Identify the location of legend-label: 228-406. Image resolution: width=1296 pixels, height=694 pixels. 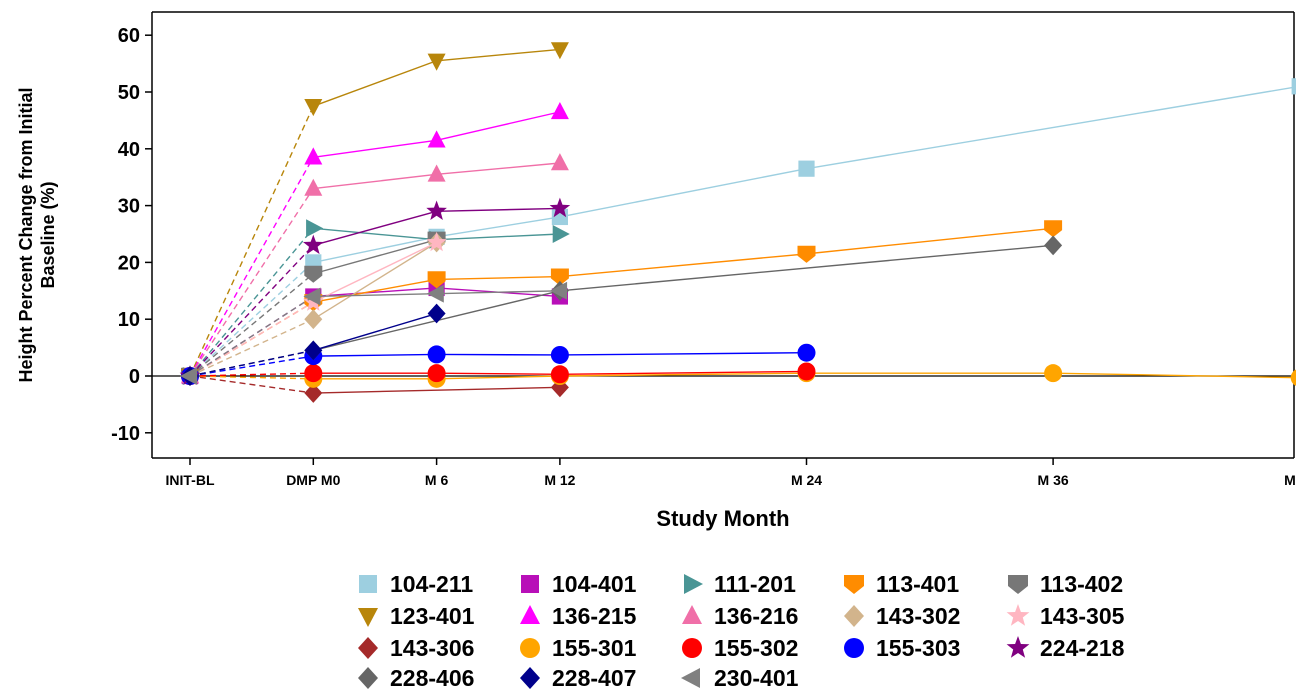
(432, 678).